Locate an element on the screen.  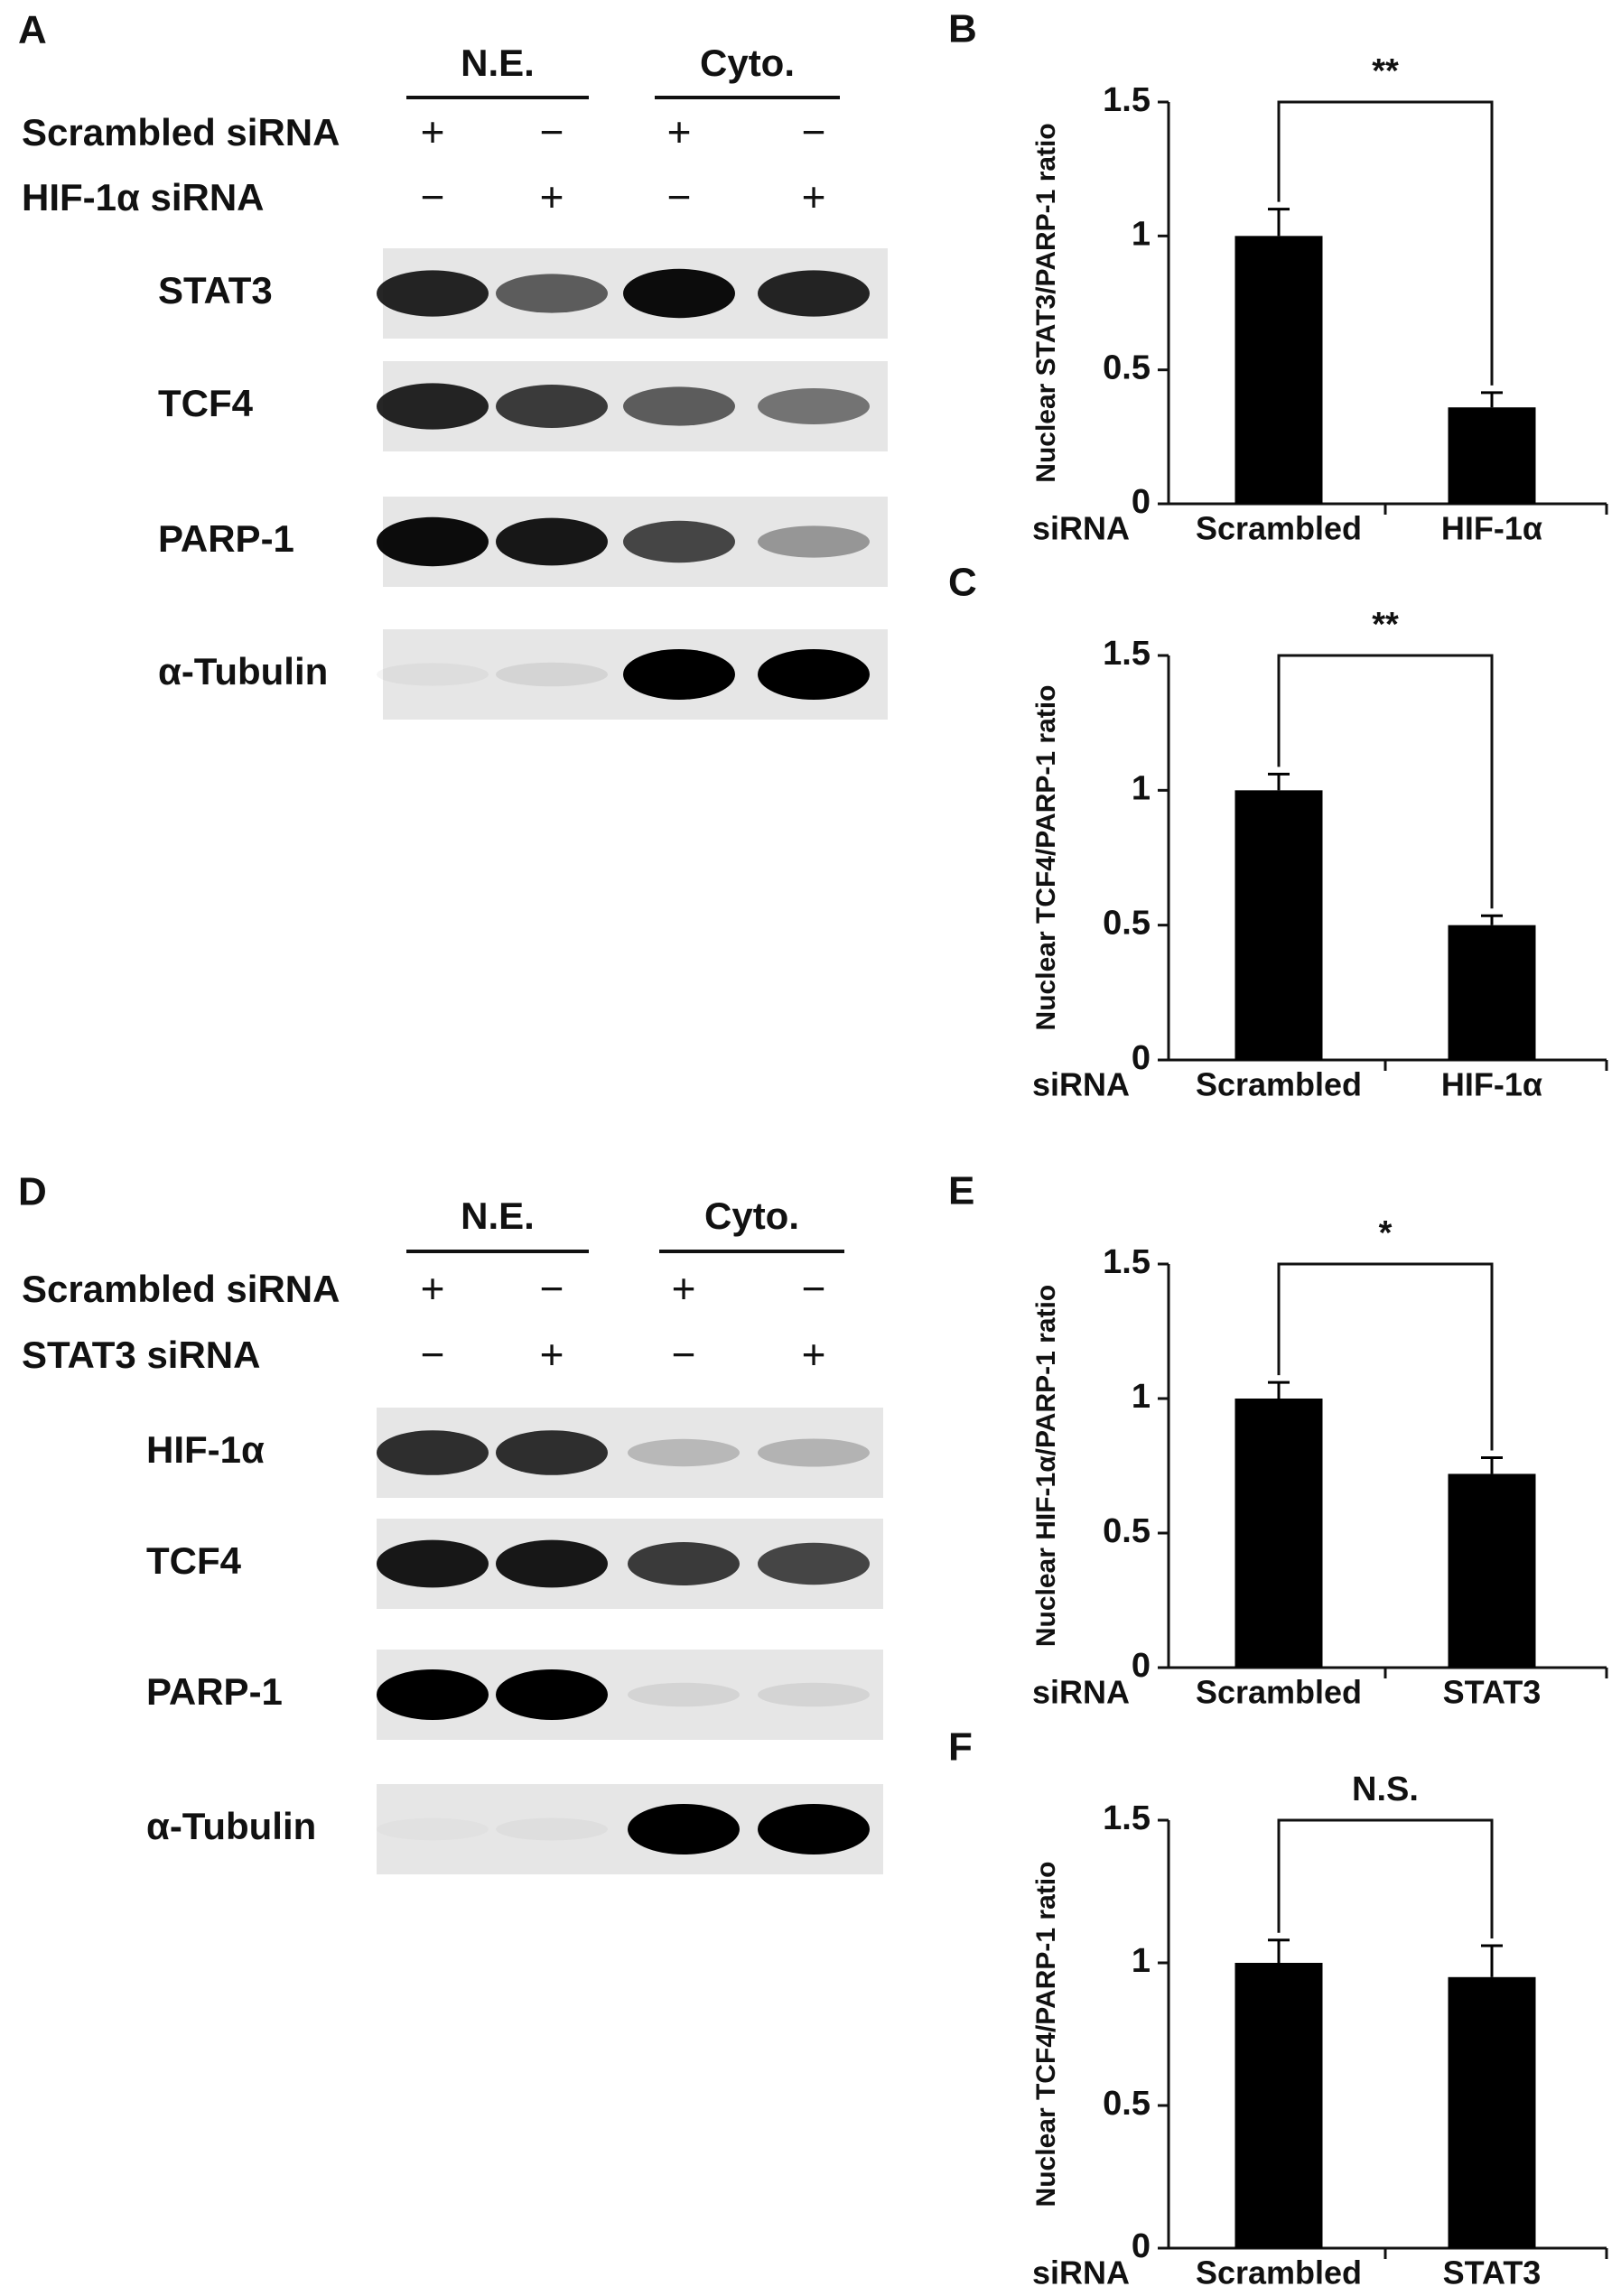
band-label: α-Tubulin is located at coordinates (243, 671).